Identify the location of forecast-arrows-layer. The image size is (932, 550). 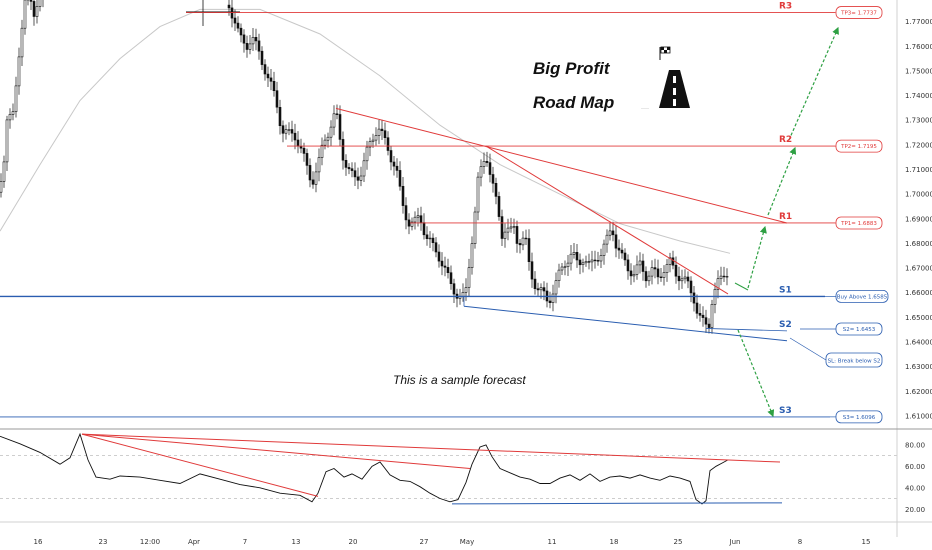
(786, 222).